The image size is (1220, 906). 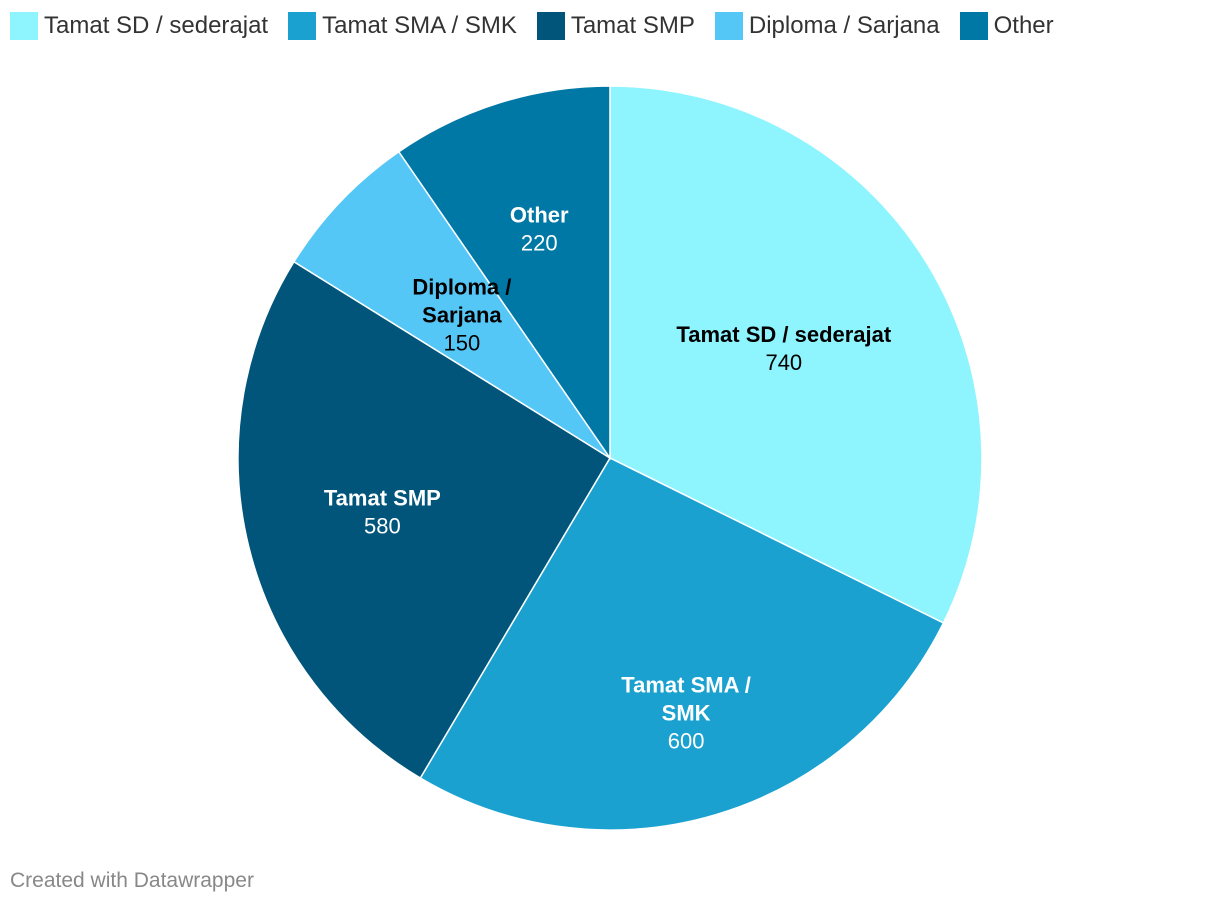 I want to click on slice-value-label: 600, so click(x=686, y=741).